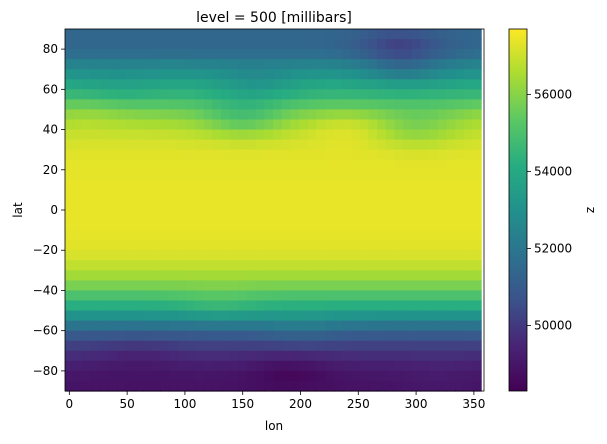 Image resolution: width=607 pixels, height=444 pixels. What do you see at coordinates (553, 249) in the screenshot?
I see `colorbar-tick-label: 52000` at bounding box center [553, 249].